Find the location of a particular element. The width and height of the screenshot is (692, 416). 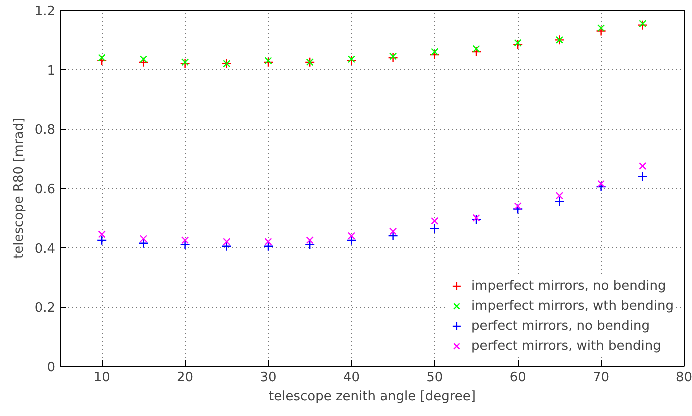

legend-label: imperfect mirrors, wth bending is located at coordinates (572, 306).